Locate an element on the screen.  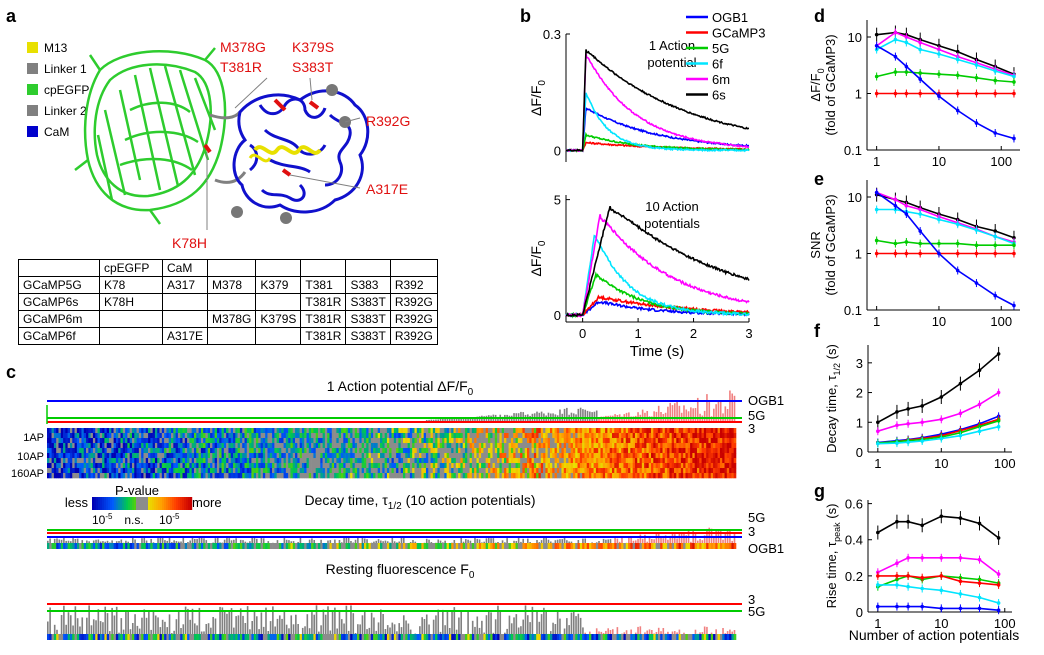
legend-label: CaM is located at coordinates (56, 132).